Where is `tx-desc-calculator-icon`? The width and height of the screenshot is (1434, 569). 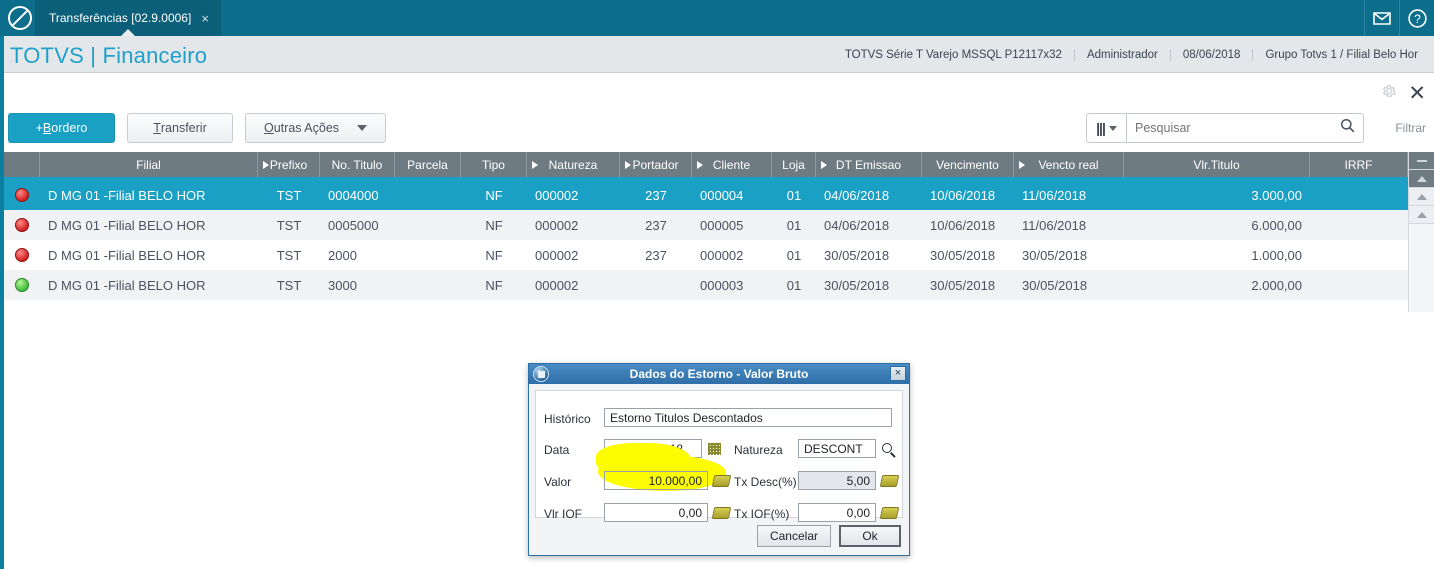 tx-desc-calculator-icon is located at coordinates (889, 481).